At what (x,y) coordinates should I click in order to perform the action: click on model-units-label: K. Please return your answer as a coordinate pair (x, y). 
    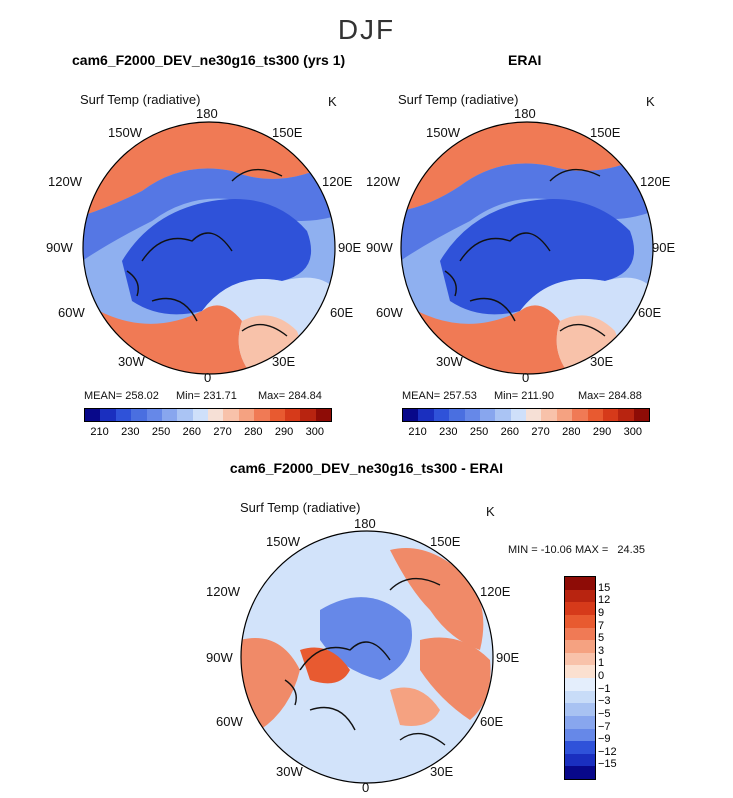
    Looking at the image, I should click on (332, 101).